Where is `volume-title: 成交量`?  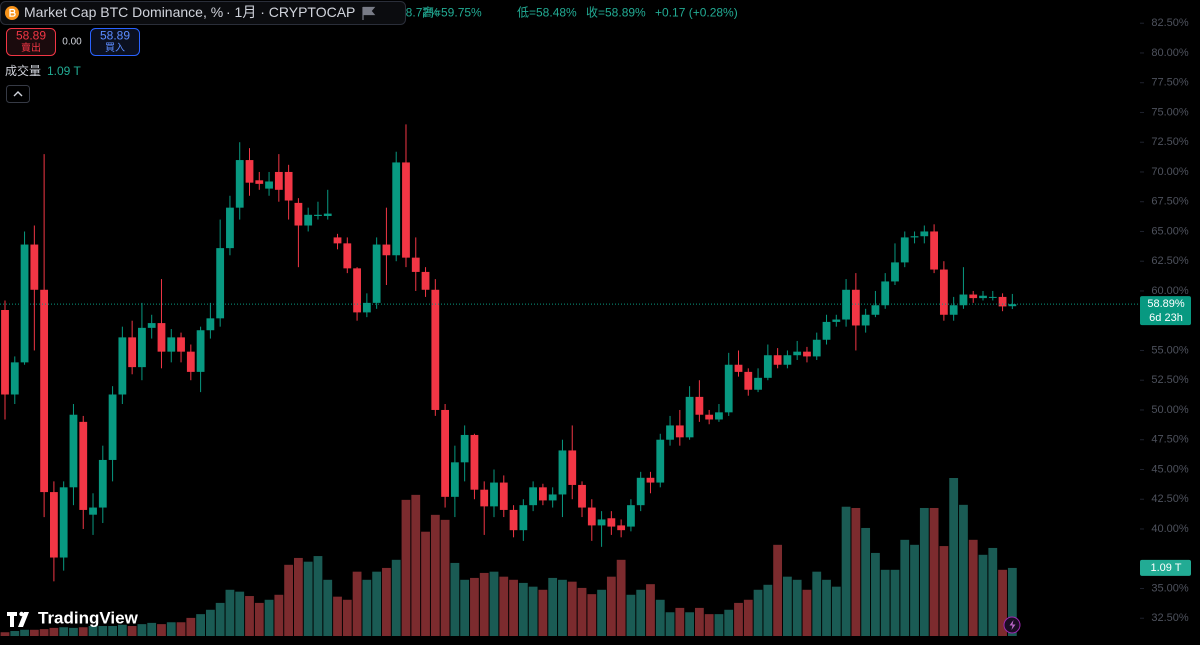 volume-title: 成交量 is located at coordinates (23, 70).